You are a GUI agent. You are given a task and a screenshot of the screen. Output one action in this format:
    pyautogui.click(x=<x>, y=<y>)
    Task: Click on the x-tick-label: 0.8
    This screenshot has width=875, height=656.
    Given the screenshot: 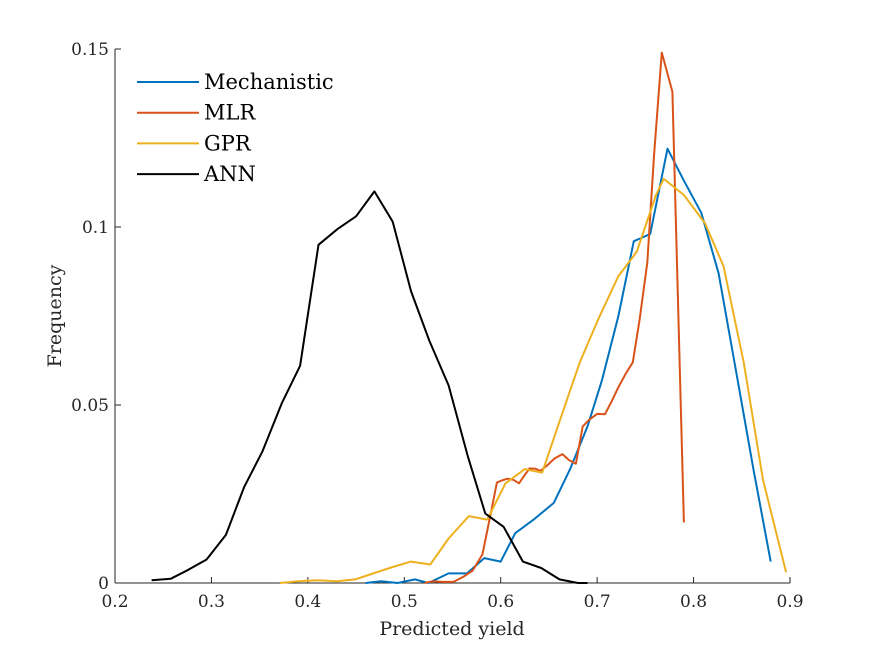 What is the action you would take?
    pyautogui.click(x=693, y=602)
    